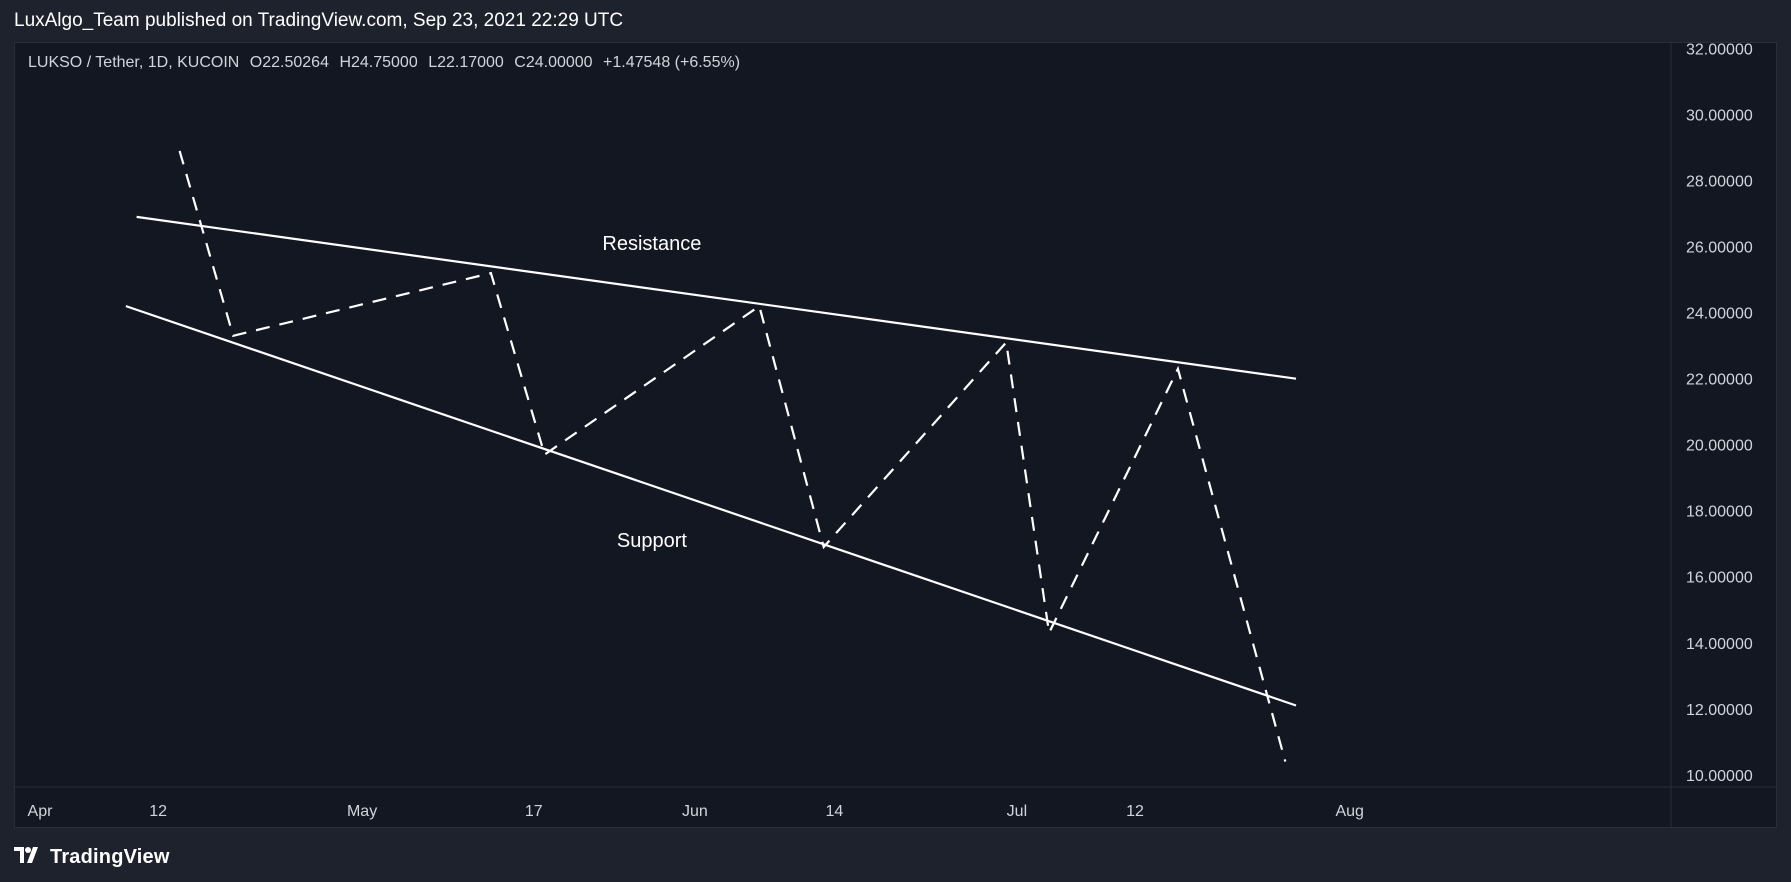 The width and height of the screenshot is (1791, 882). Describe the element at coordinates (553, 62) in the screenshot. I see `legend-close: C24.00000` at that location.